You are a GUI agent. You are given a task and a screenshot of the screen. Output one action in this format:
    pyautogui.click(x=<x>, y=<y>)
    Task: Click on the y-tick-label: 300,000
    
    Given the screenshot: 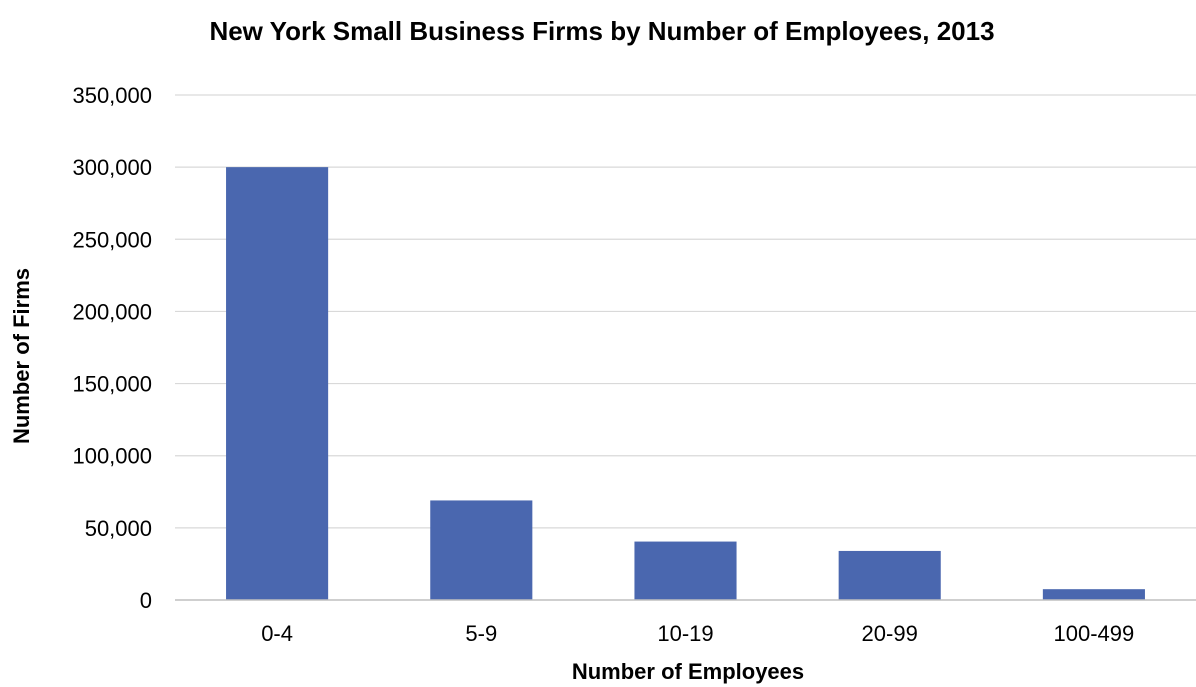 What is the action you would take?
    pyautogui.click(x=112, y=167)
    